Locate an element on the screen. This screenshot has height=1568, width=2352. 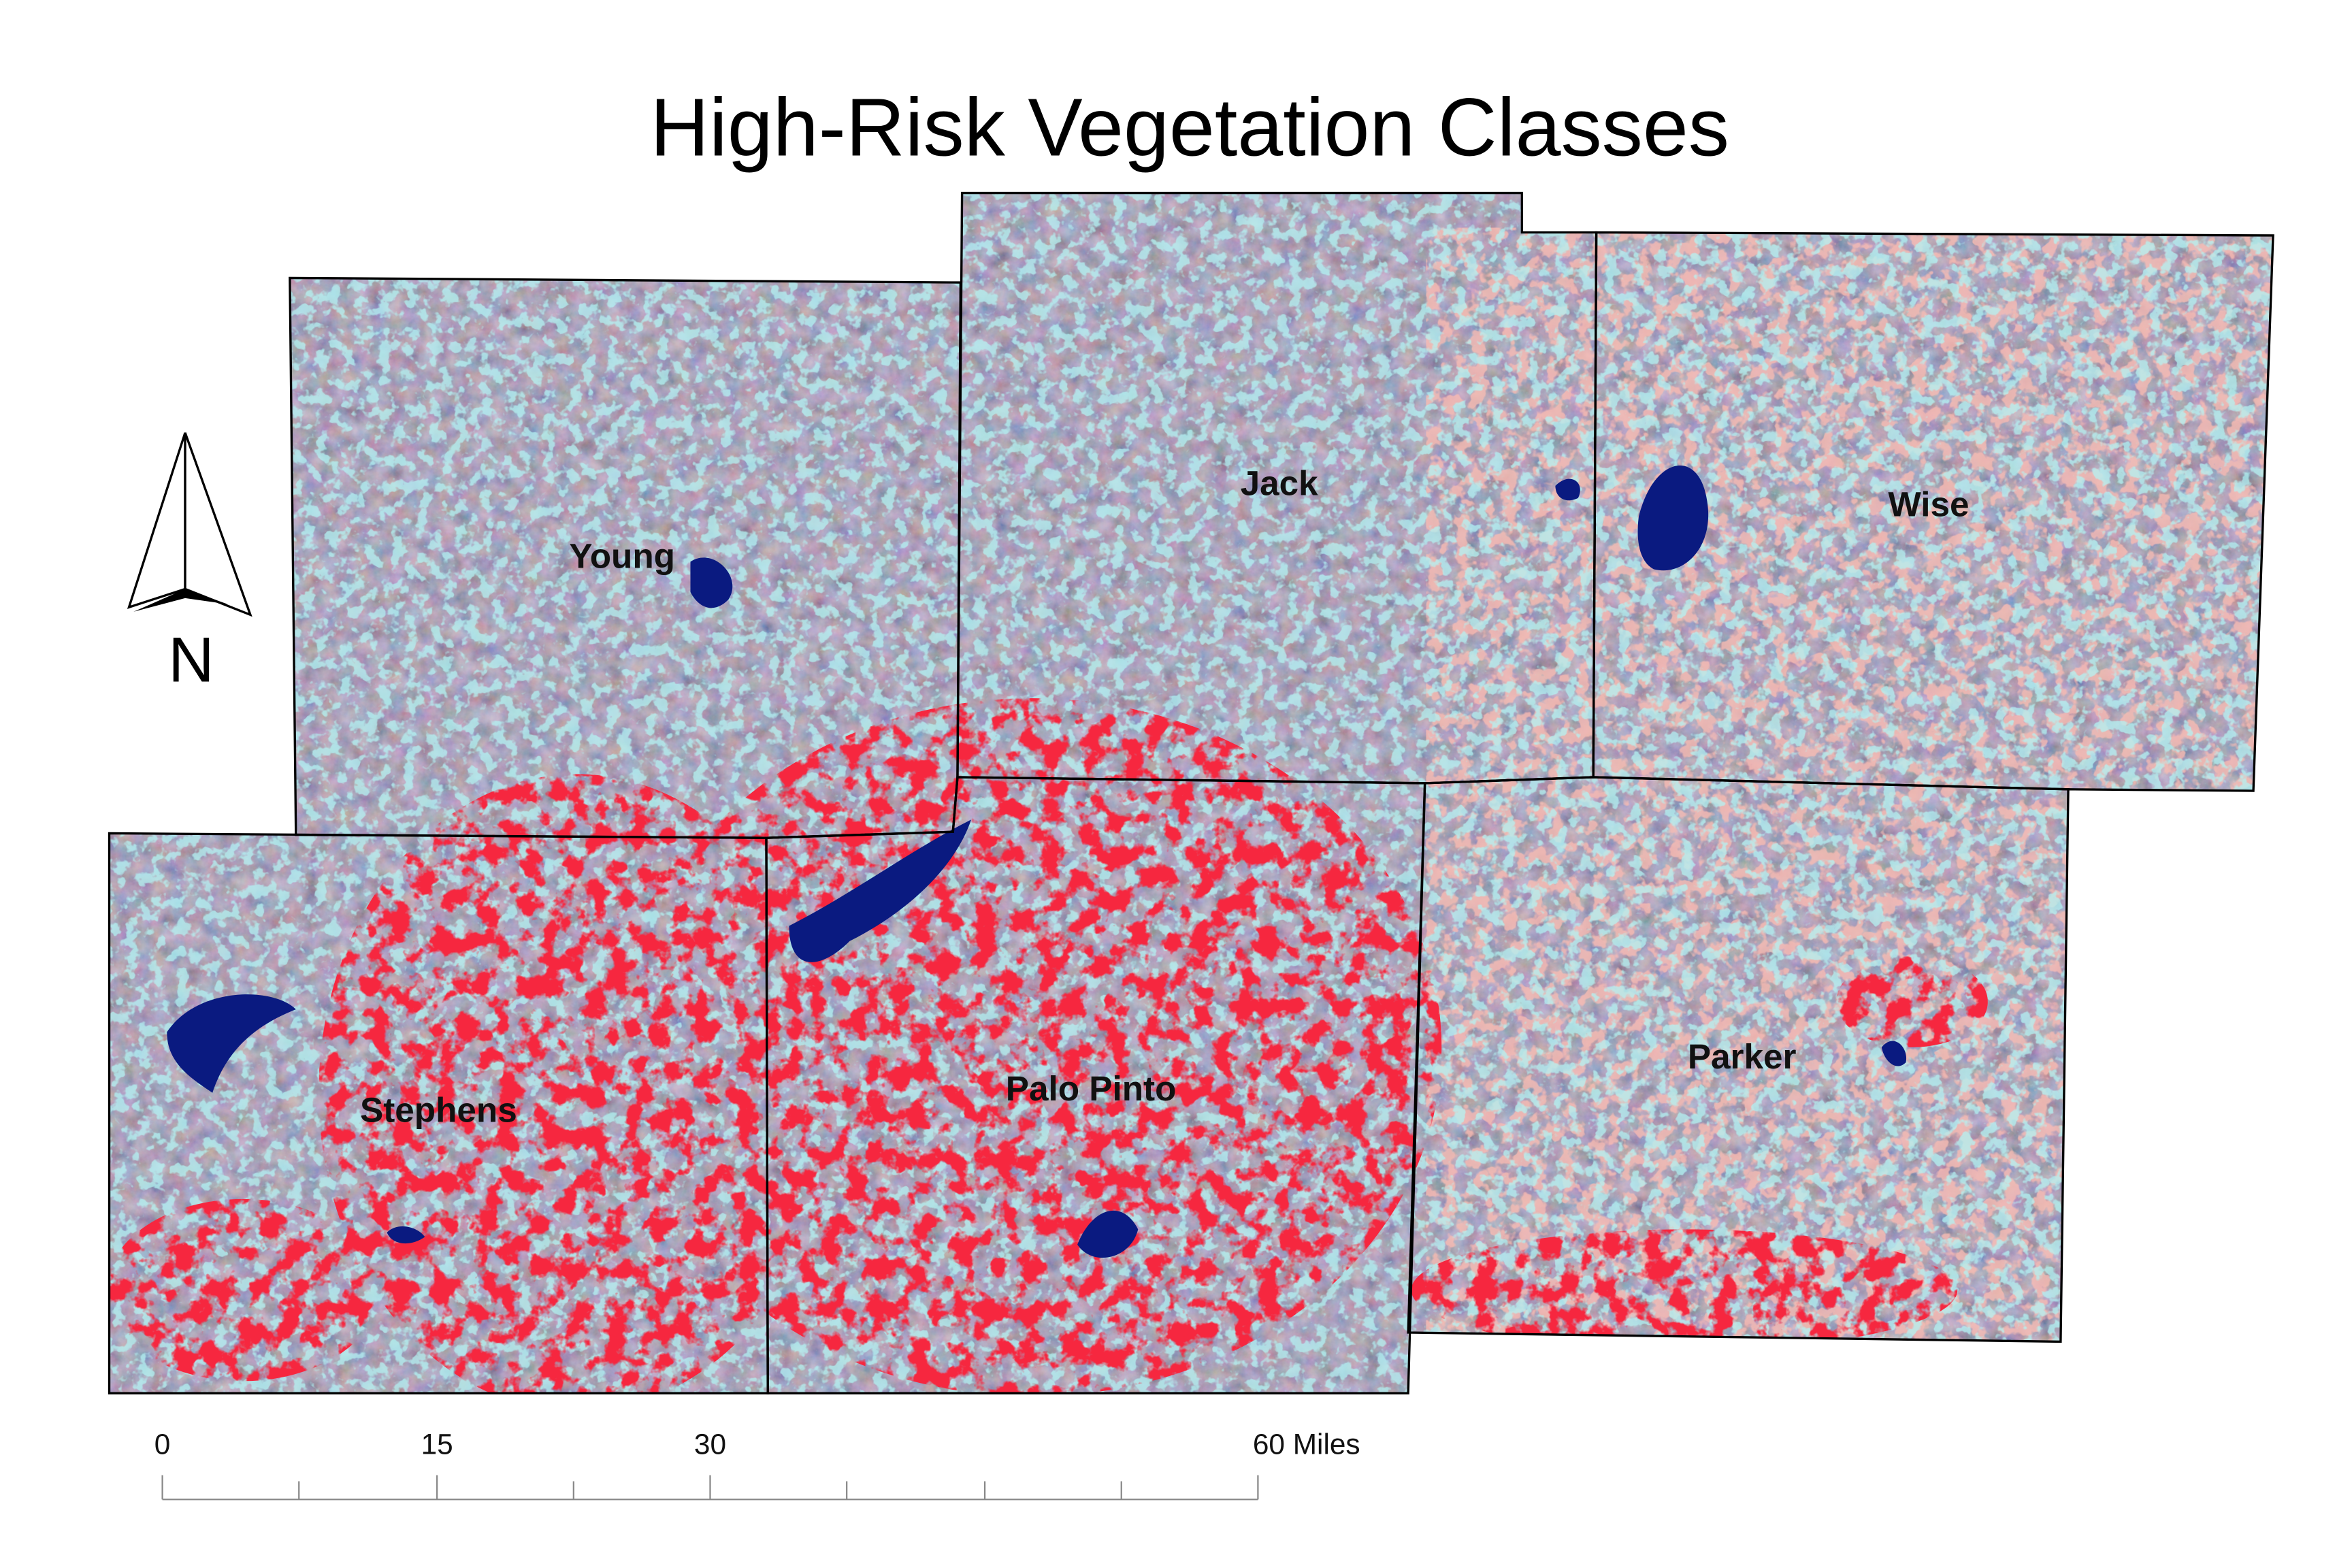
north-arrow-left is located at coordinates (156, 520).